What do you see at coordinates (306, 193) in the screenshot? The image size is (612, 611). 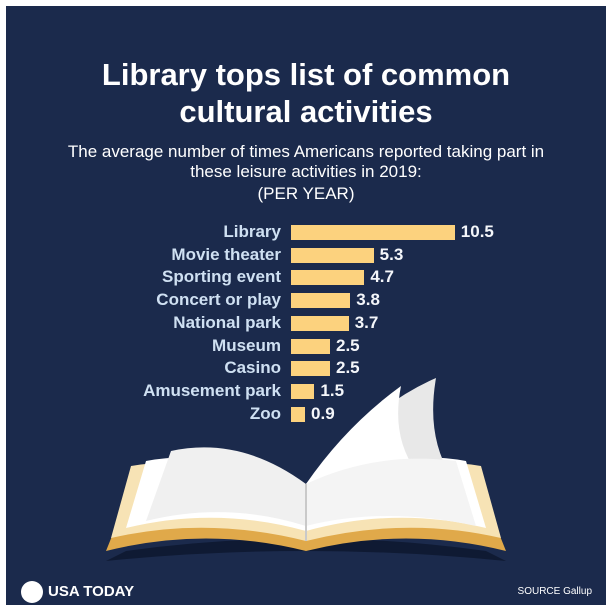 I see `unit-note: (PER YEAR)` at bounding box center [306, 193].